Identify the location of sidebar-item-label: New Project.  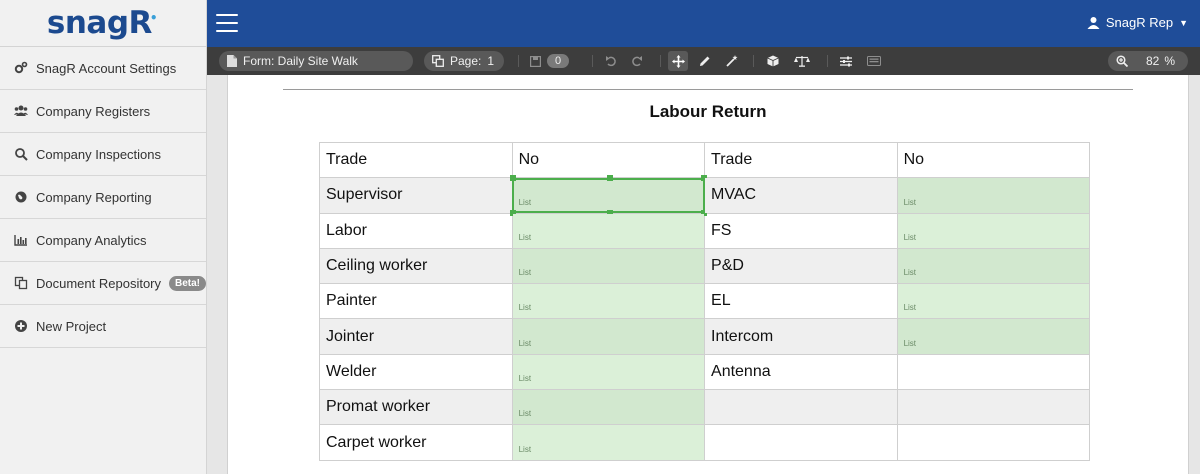
(71, 326).